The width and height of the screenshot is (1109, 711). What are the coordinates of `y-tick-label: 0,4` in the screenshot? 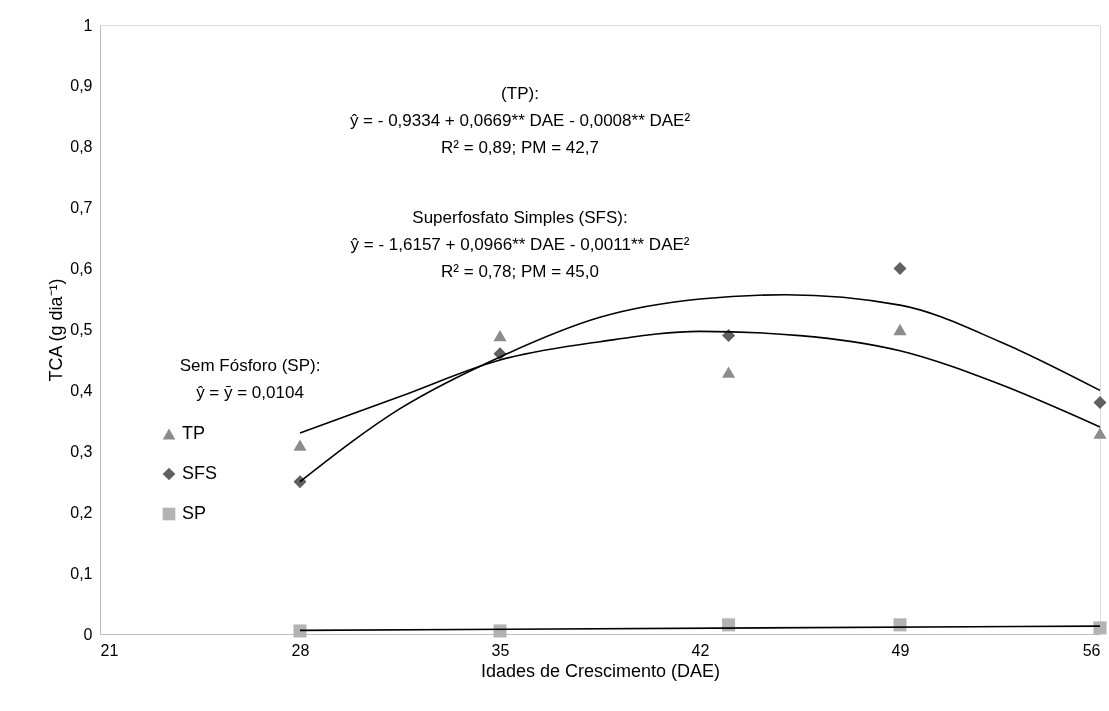 It's located at (81, 390).